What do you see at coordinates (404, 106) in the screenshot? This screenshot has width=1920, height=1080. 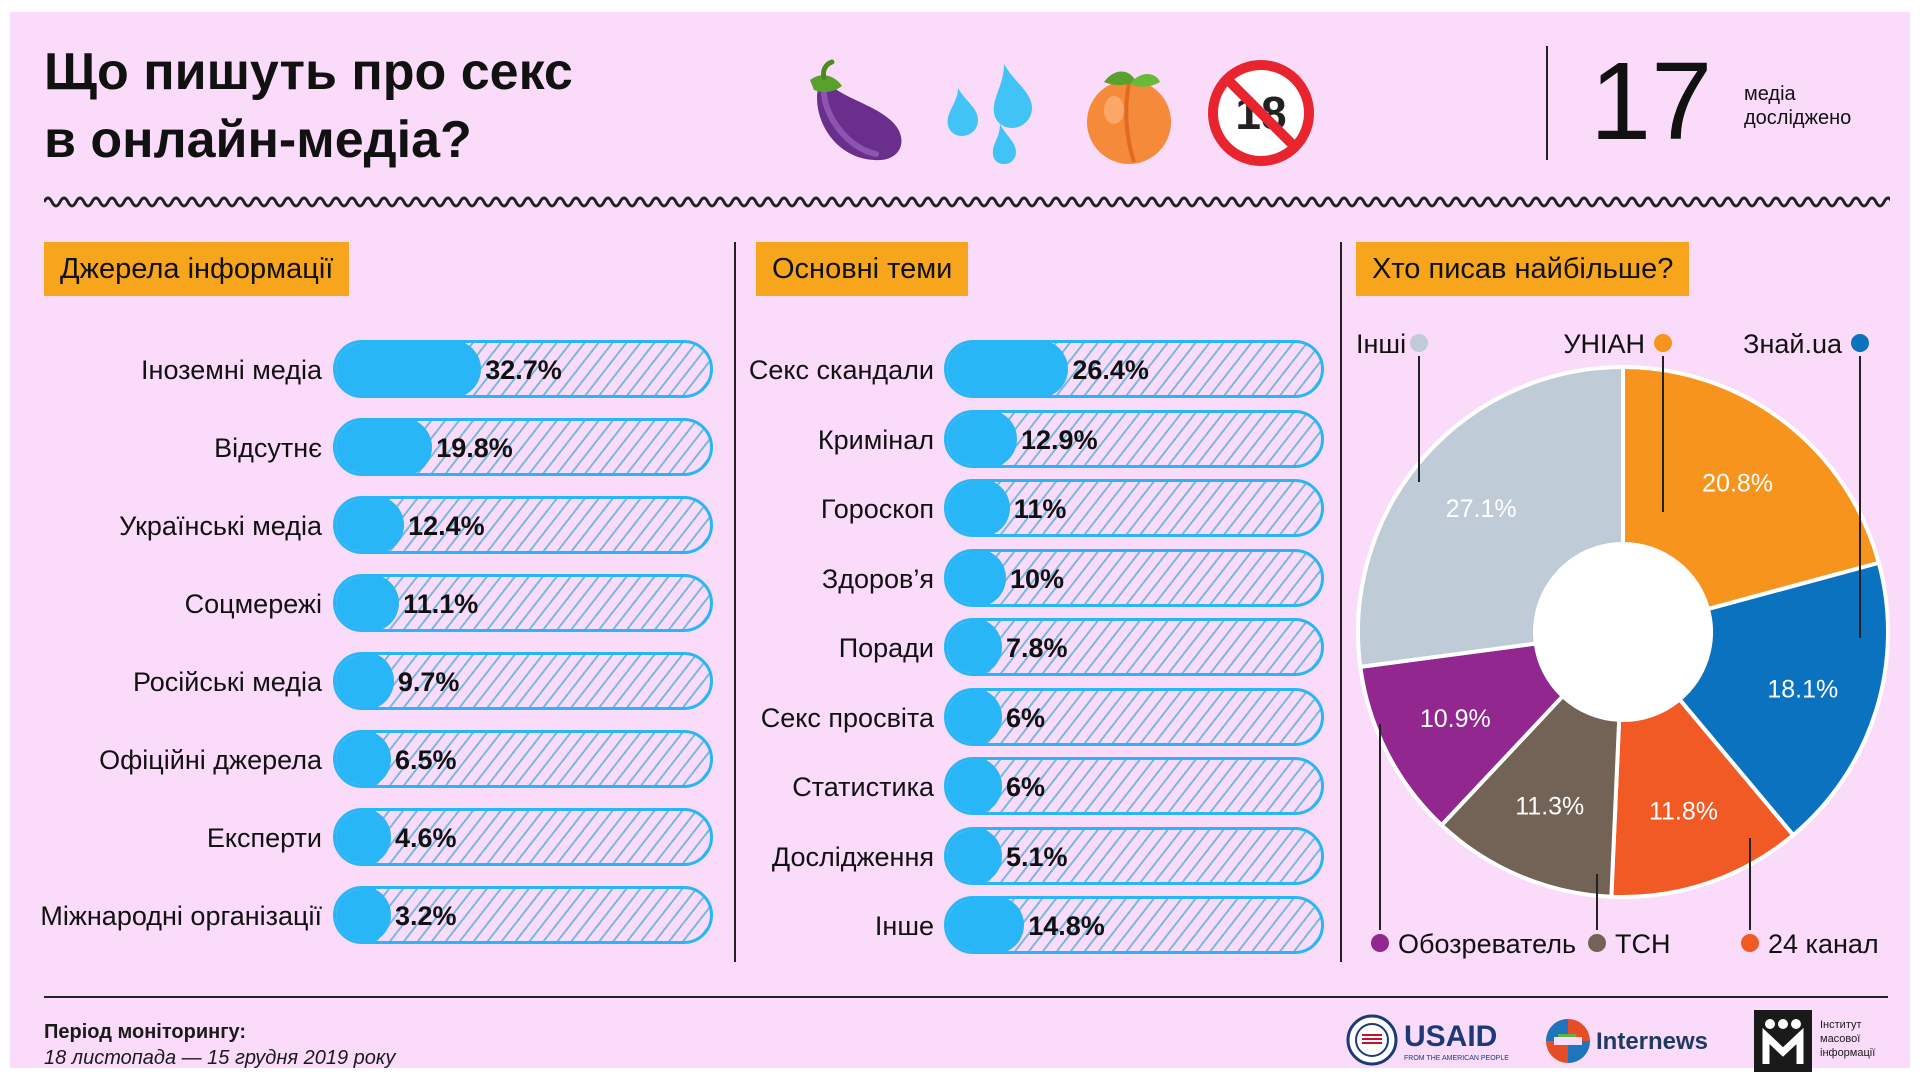 I see `page-title: Що пишуть про секс в онлайн-медіа?` at bounding box center [404, 106].